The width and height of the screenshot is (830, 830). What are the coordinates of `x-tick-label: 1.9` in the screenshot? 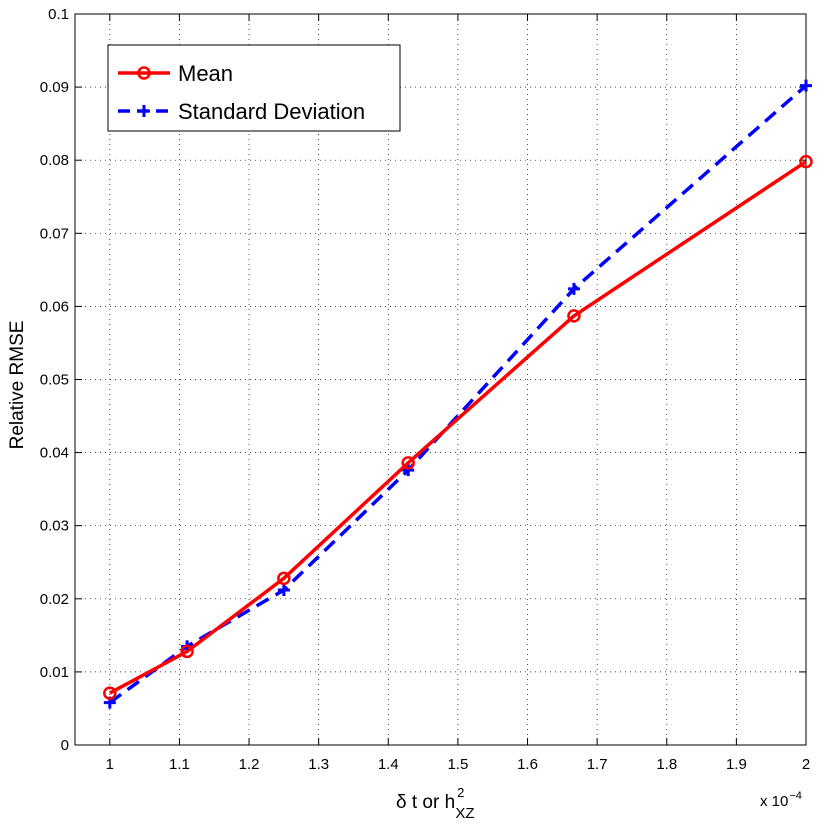 It's located at (736, 764).